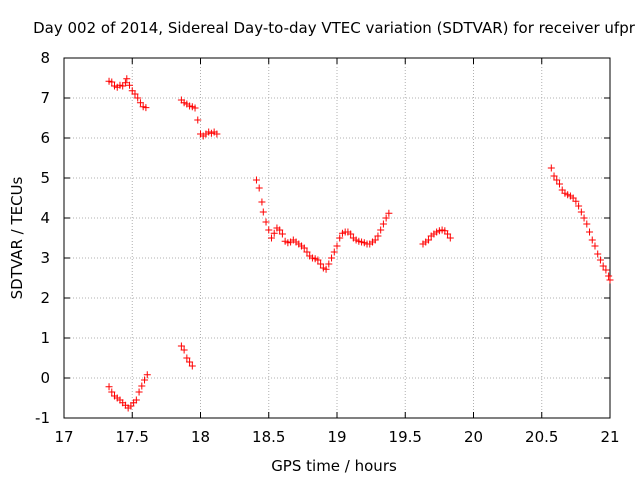  I want to click on y-tick-label: 8, so click(45, 58).